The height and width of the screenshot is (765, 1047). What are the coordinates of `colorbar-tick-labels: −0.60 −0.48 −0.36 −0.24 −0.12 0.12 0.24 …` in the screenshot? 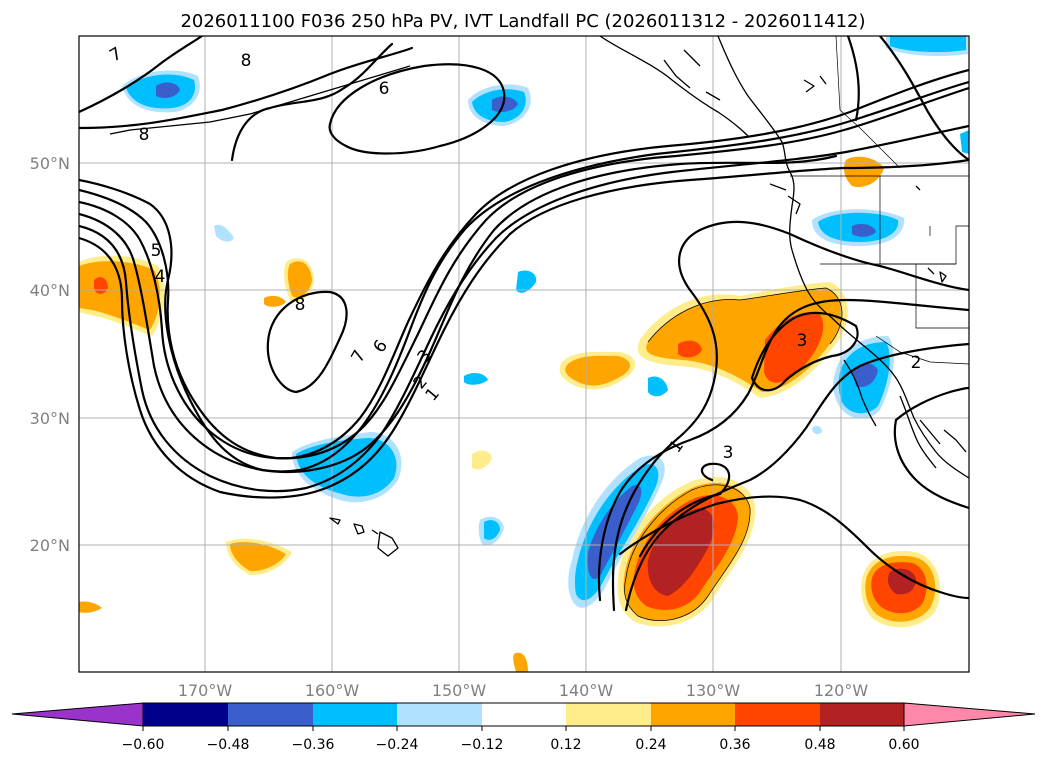 It's located at (521, 745).